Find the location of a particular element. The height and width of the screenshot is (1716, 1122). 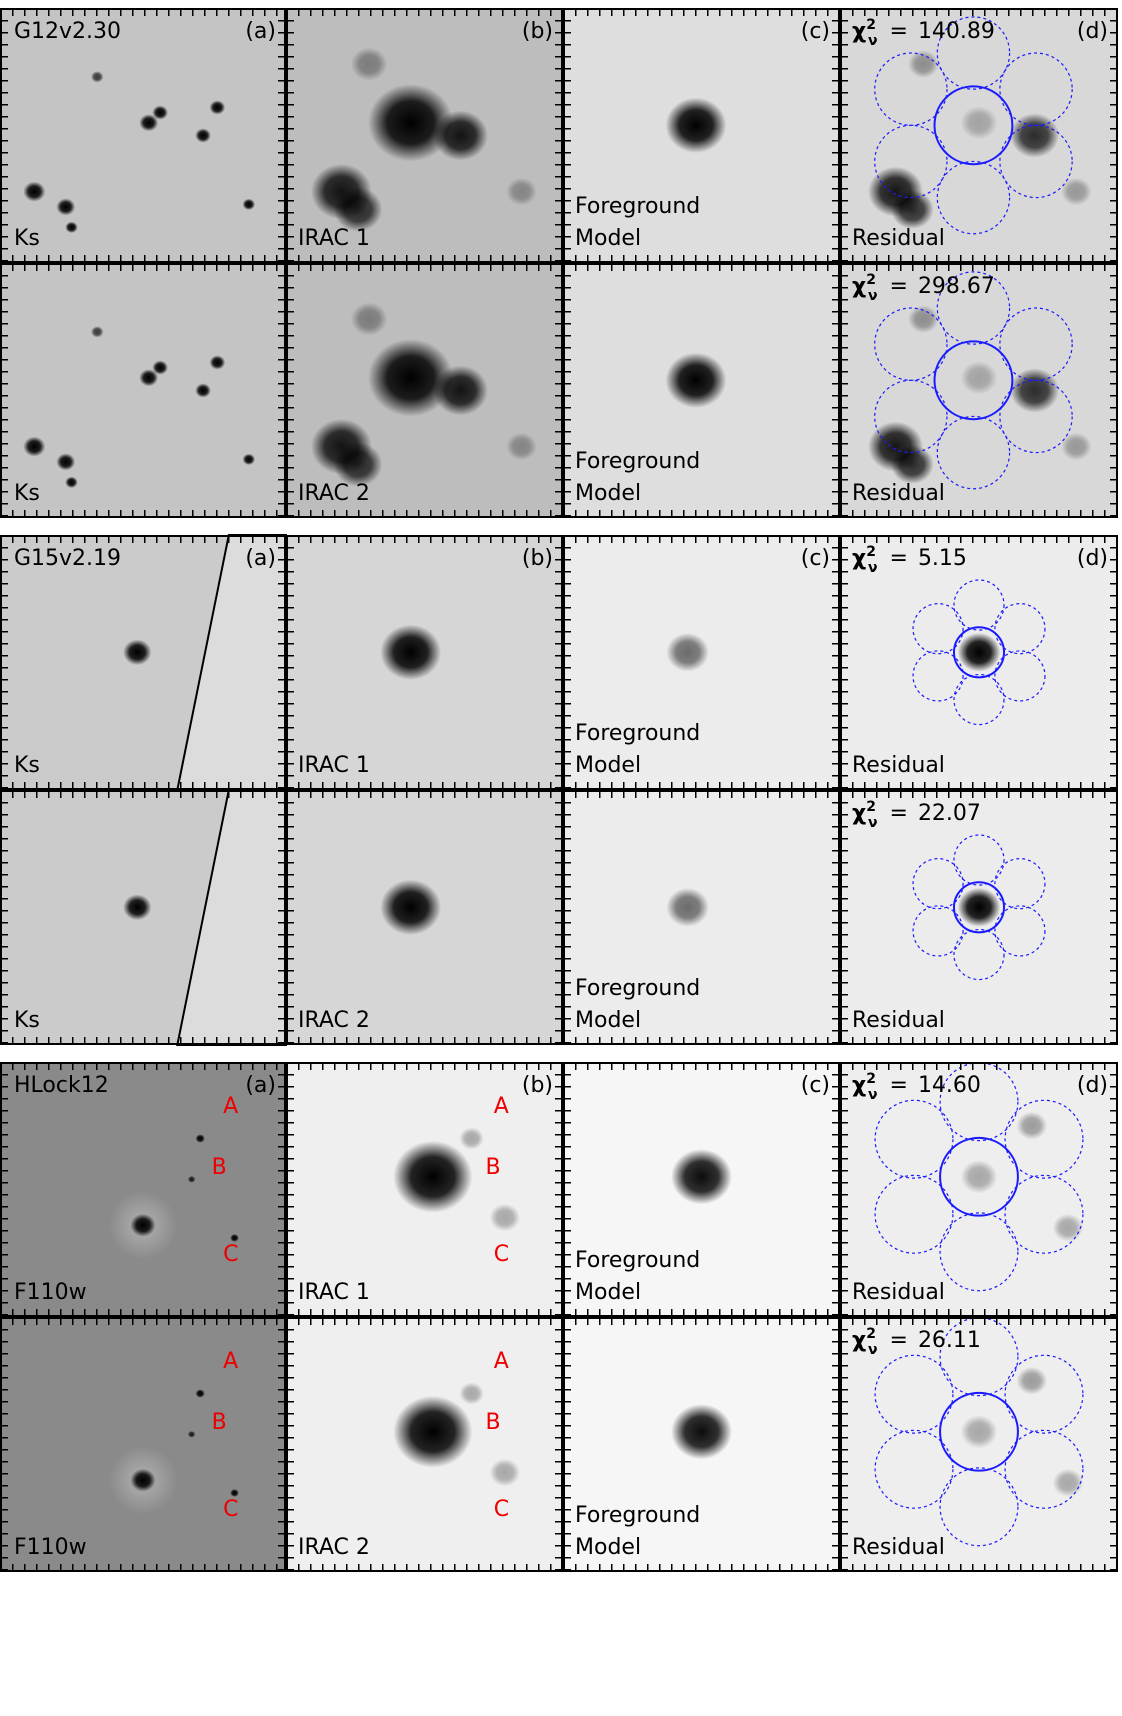

panel: Residual χ2 ν = 22.07 is located at coordinates (979, 917).